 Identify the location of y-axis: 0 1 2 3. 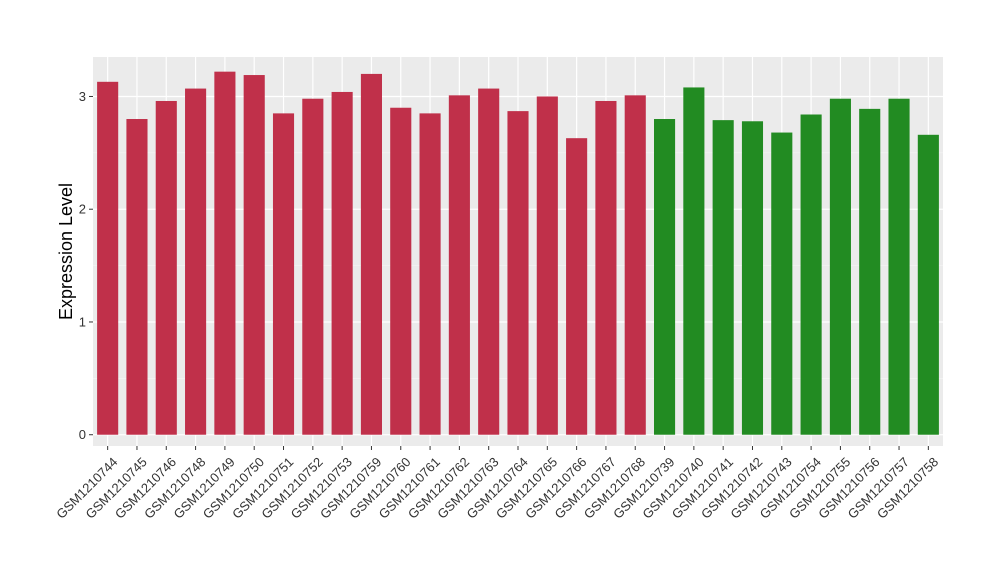
(86, 265).